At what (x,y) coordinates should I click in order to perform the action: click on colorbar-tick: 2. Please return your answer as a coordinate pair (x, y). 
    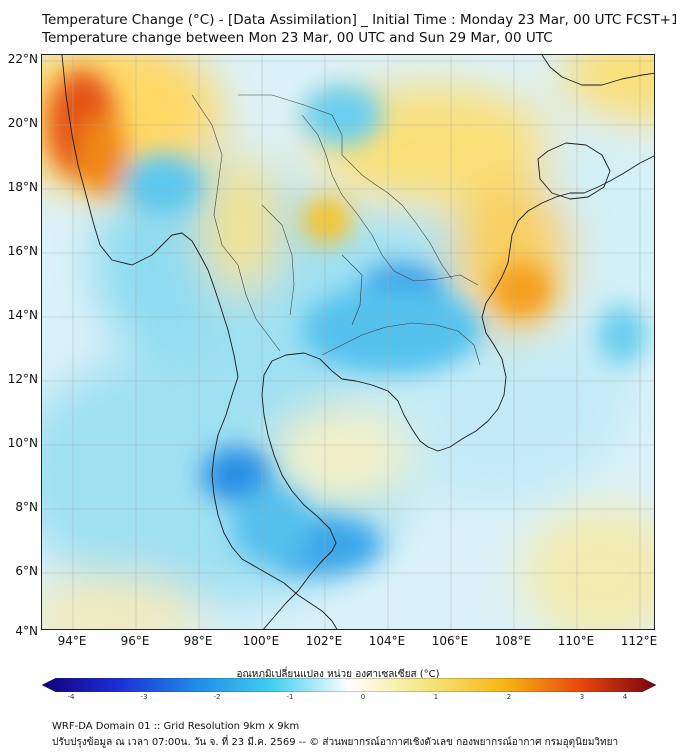
    Looking at the image, I should click on (509, 697).